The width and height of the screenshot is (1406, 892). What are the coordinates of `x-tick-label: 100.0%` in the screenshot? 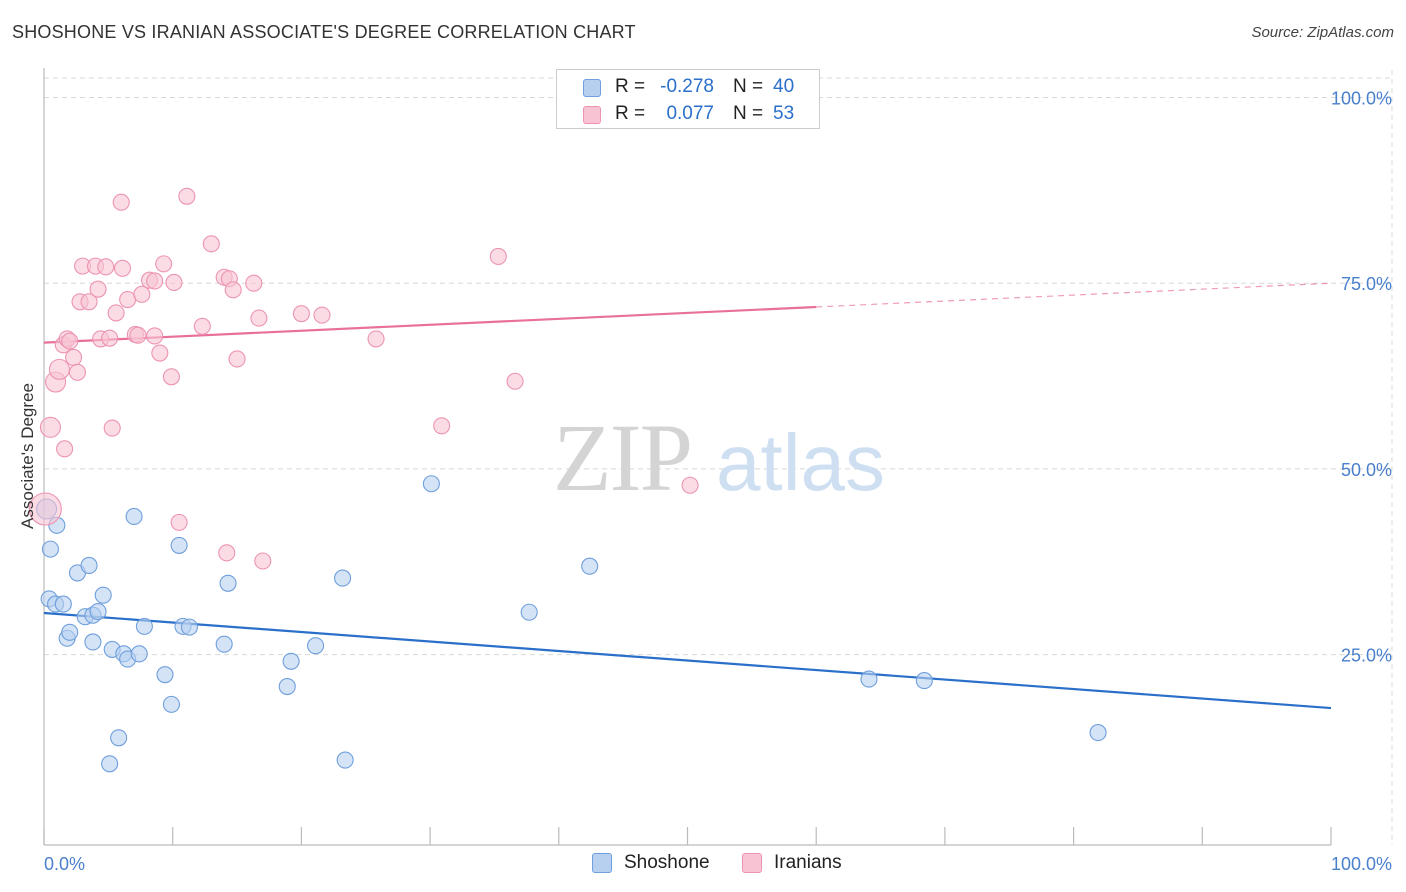 It's located at (1361, 864).